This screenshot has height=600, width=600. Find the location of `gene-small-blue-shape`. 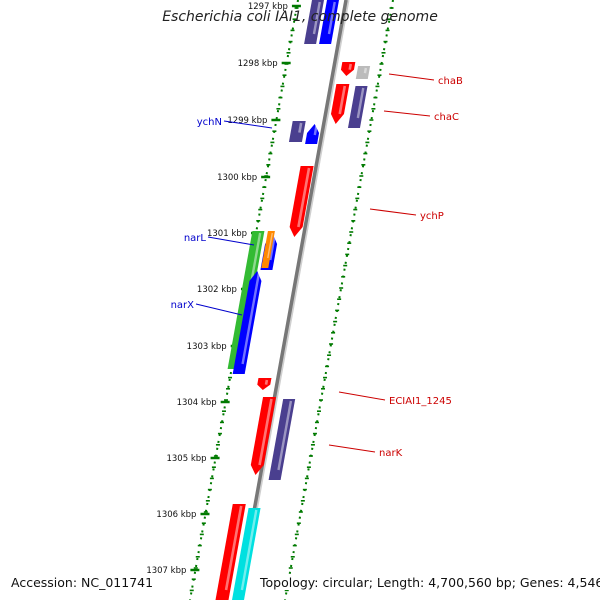

gene-small-blue-shape is located at coordinates (312, 134).